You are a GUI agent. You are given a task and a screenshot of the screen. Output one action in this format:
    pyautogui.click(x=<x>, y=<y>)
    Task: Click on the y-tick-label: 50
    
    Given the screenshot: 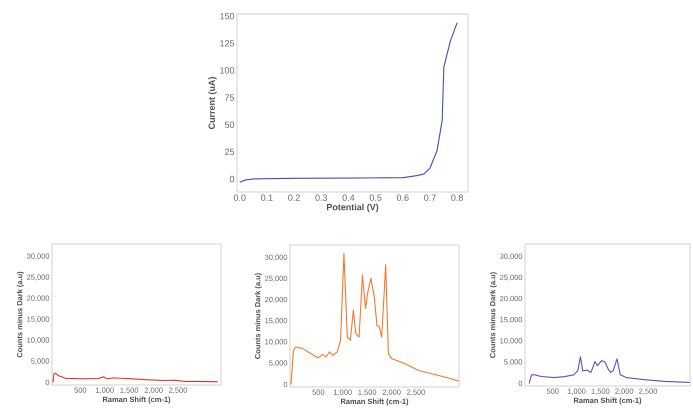 What is the action you would take?
    pyautogui.click(x=229, y=125)
    